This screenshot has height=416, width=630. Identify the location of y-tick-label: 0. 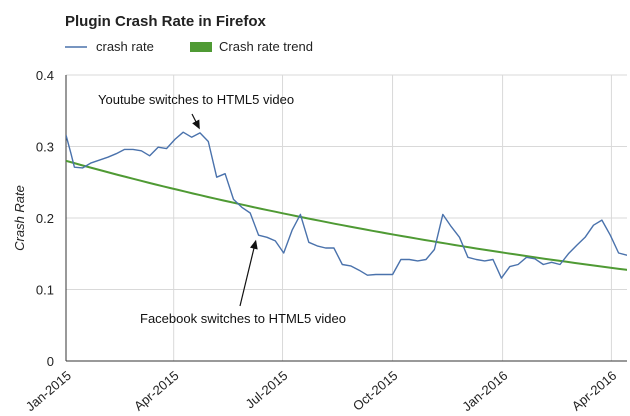
(50, 361).